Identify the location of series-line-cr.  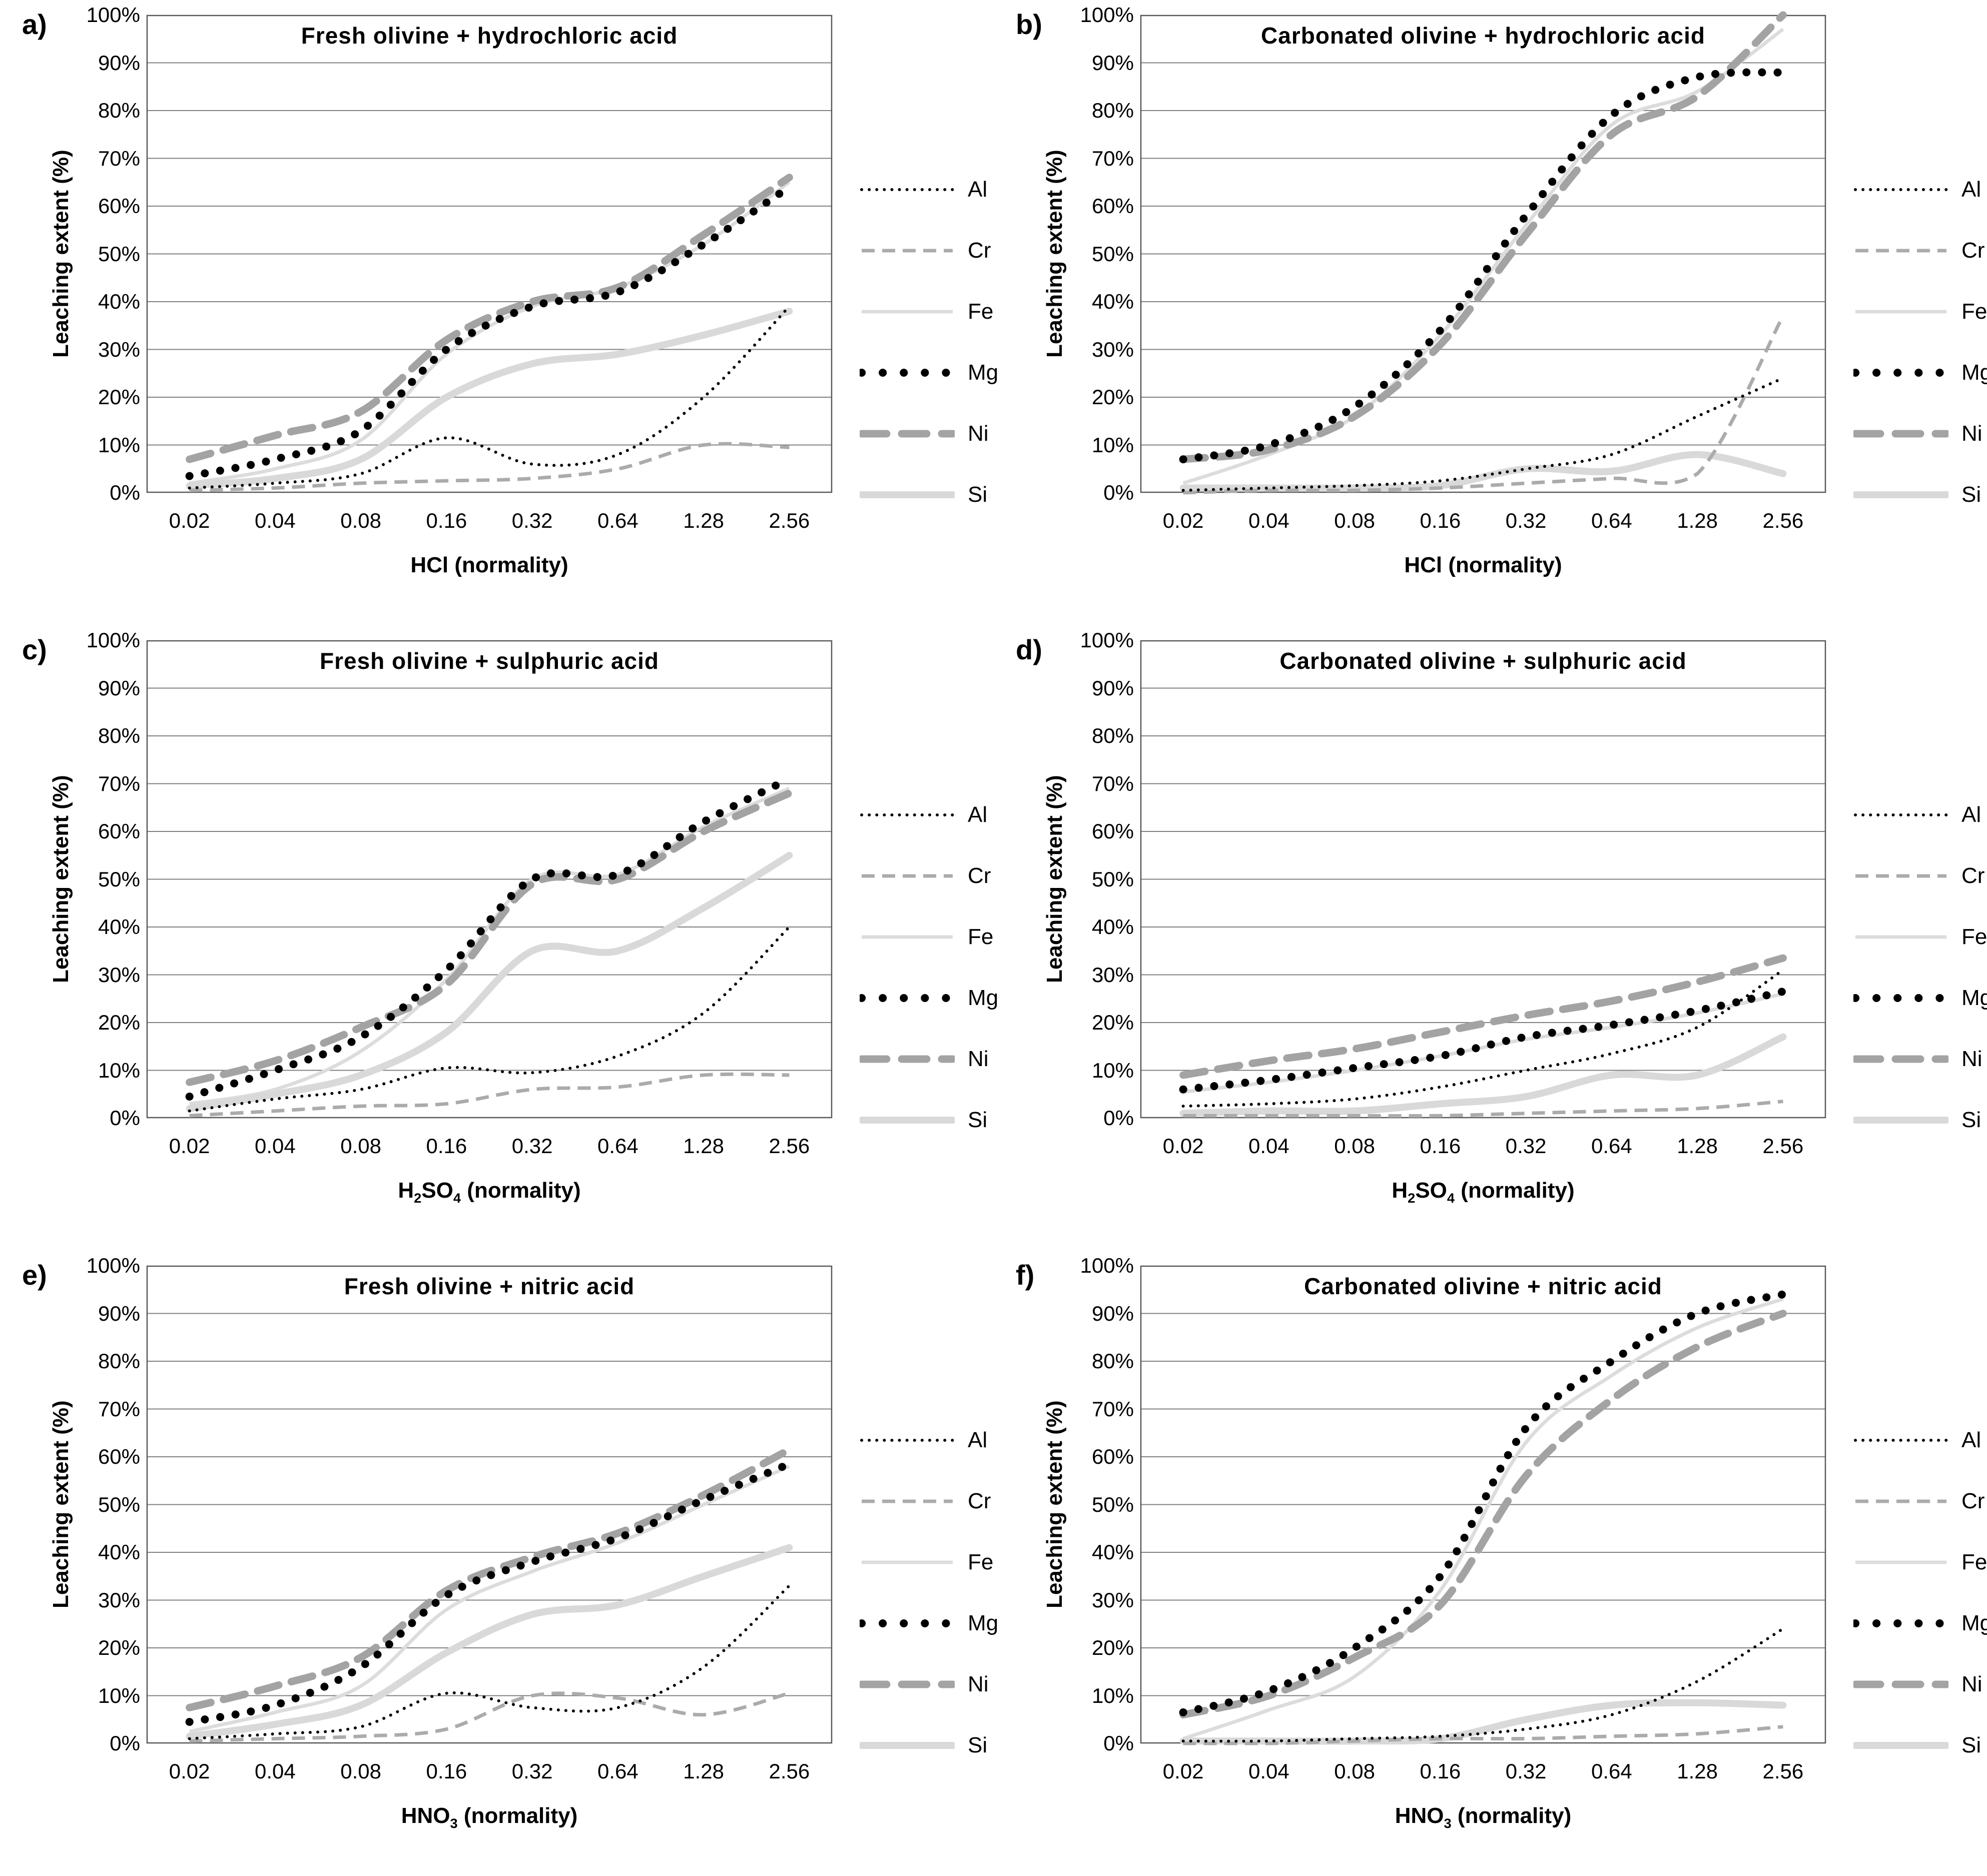
(490, 1717).